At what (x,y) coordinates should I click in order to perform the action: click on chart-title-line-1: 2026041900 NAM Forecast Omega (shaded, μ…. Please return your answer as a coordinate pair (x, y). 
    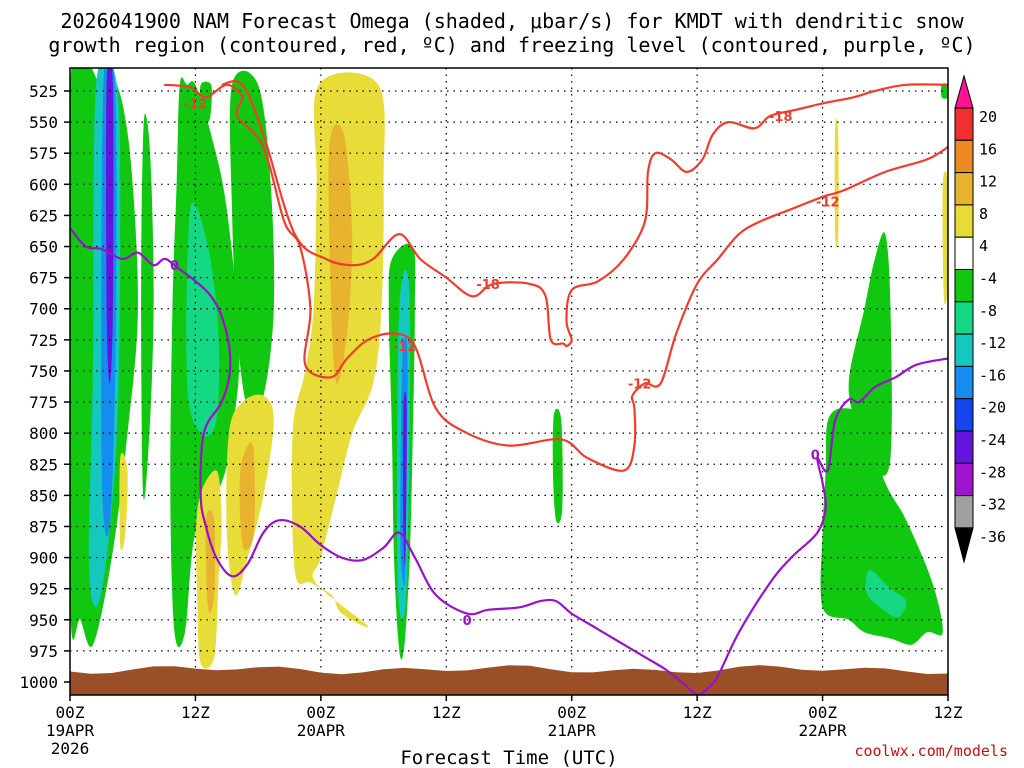
    Looking at the image, I should click on (512, 21).